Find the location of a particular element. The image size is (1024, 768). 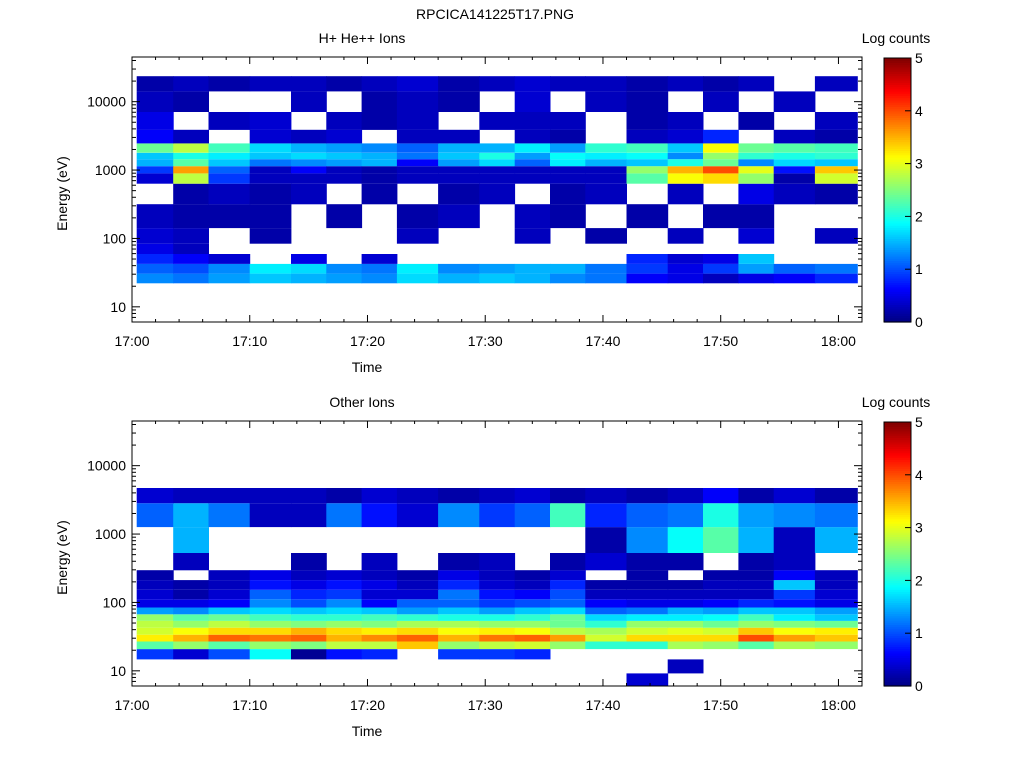

y-tick-label: 10000 is located at coordinates (106, 102).